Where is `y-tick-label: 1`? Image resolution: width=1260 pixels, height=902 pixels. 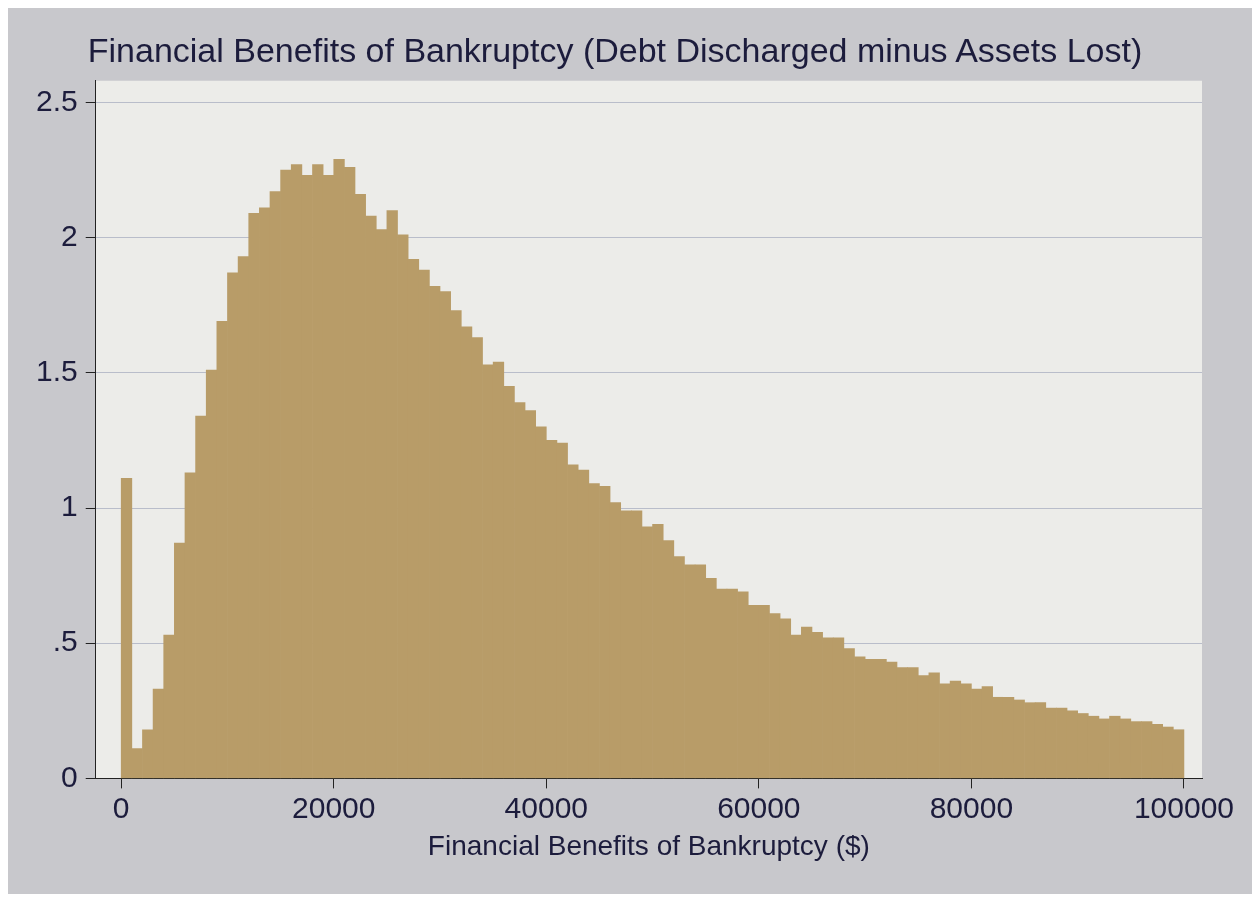 y-tick-label: 1 is located at coordinates (69, 506).